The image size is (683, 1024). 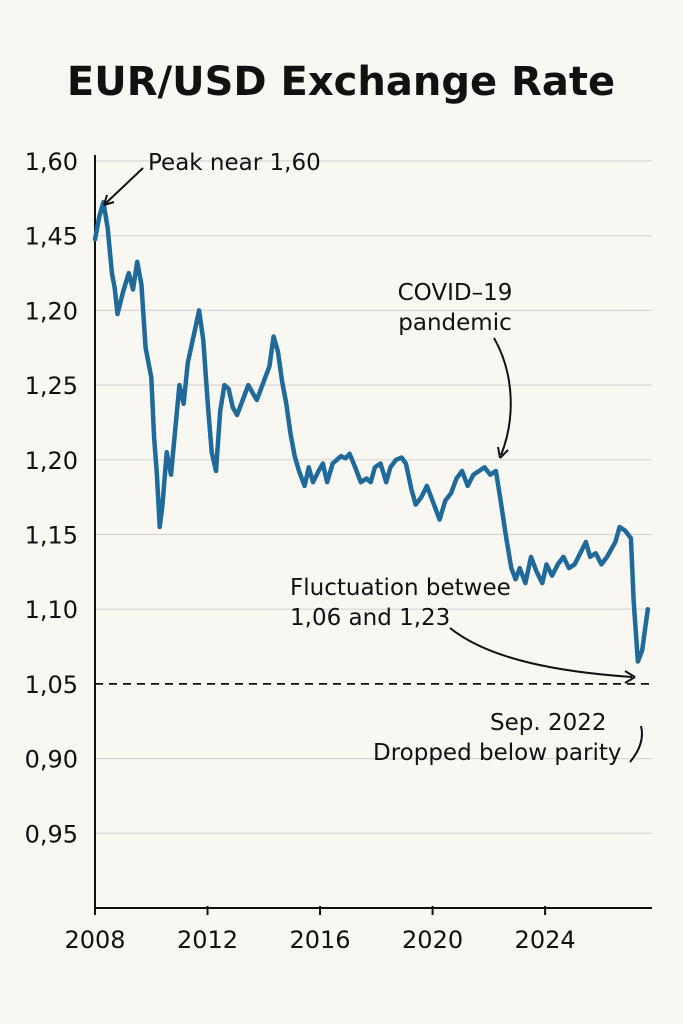 I want to click on y-tick-label: 0,95, so click(x=51, y=834).